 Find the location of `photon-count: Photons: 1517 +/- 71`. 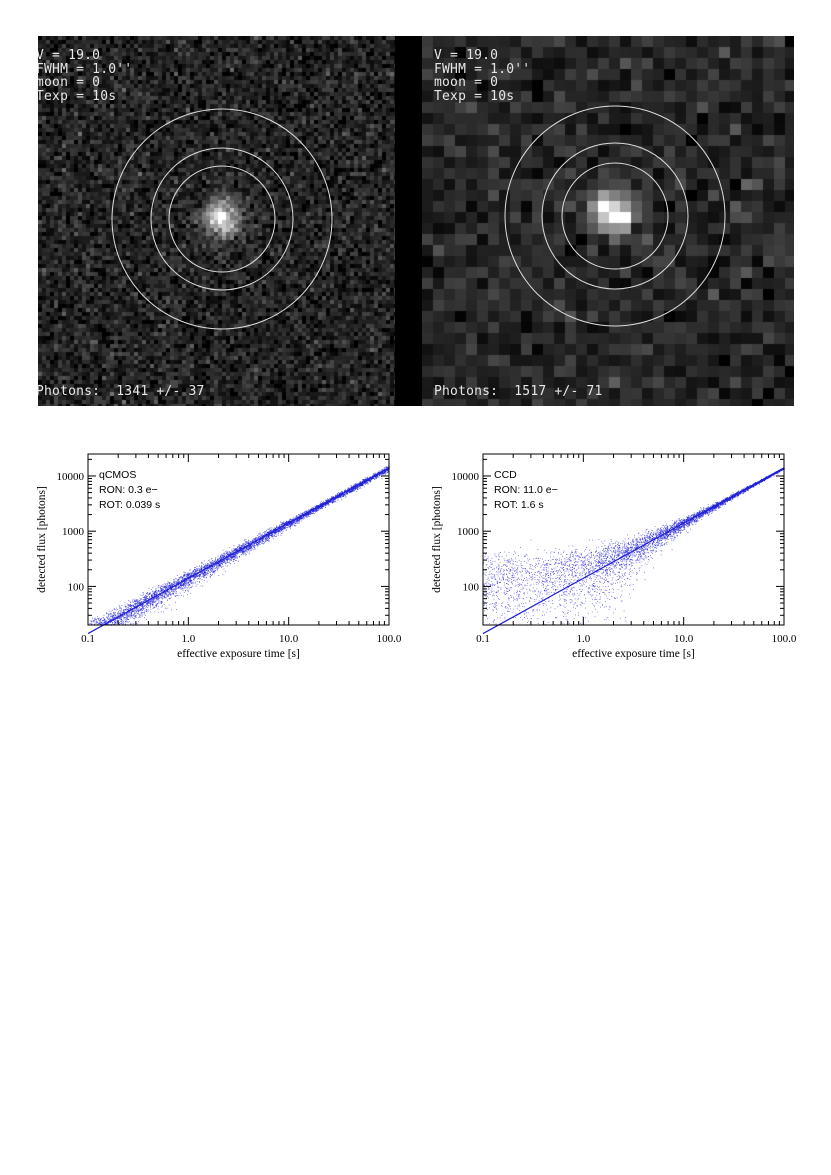

photon-count: Photons: 1517 +/- 71 is located at coordinates (518, 391).